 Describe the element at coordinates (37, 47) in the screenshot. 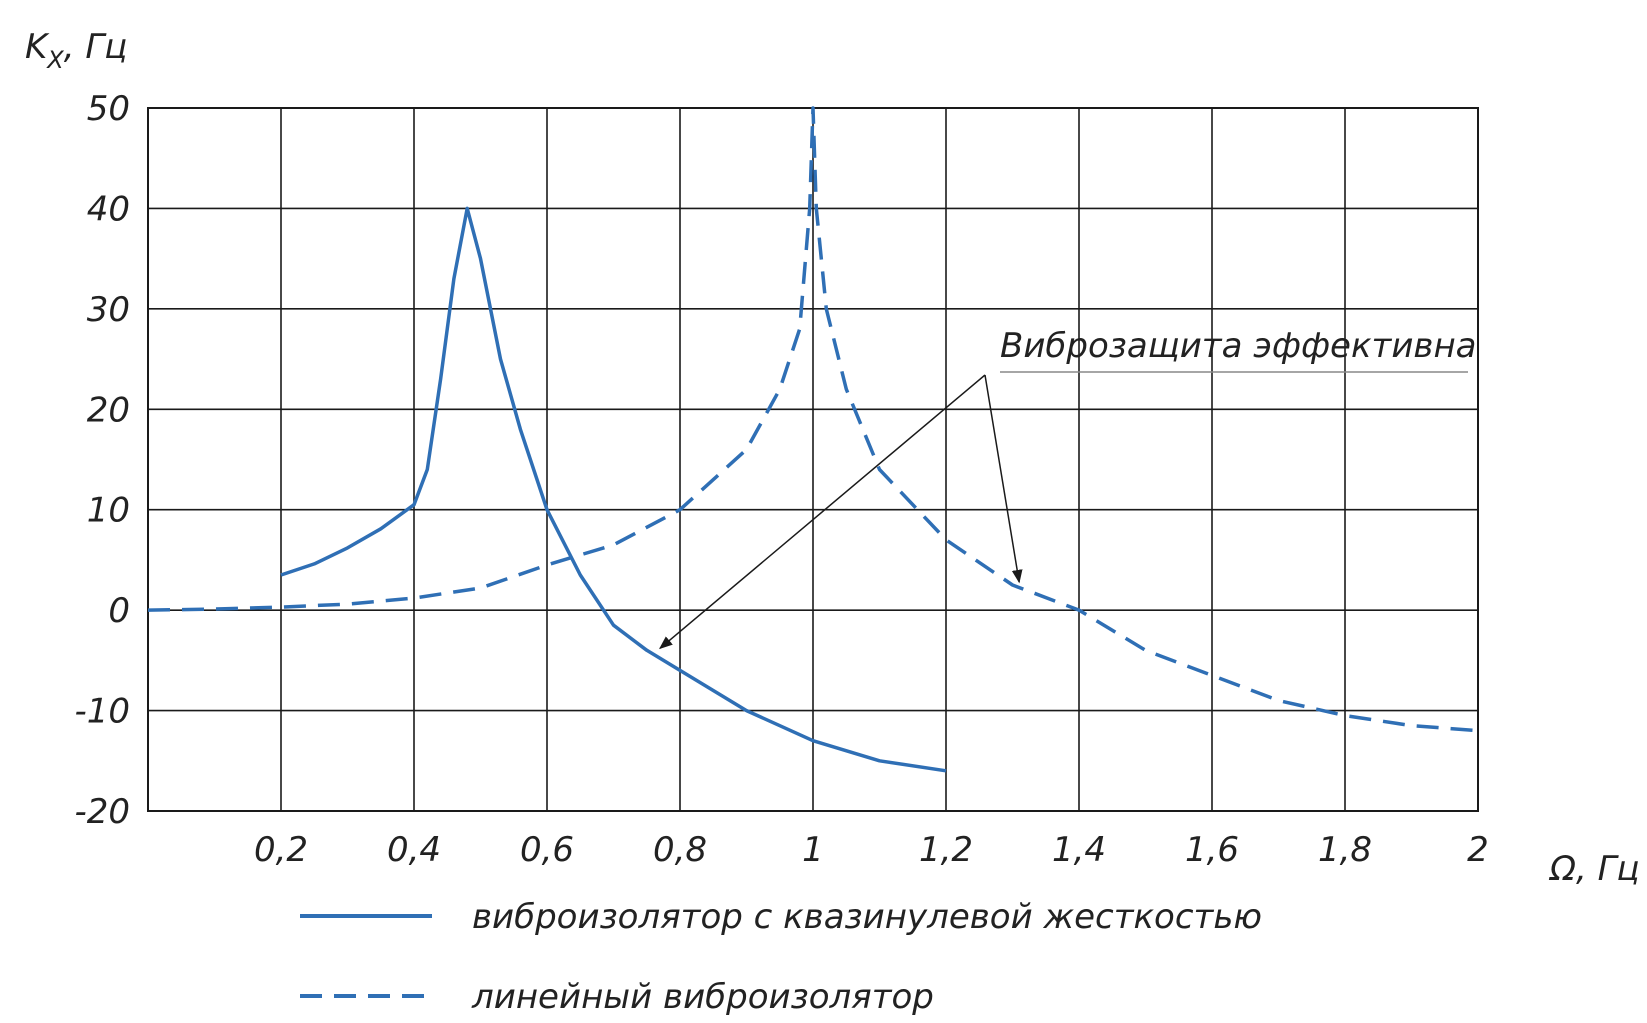

I see `y-axis-title-main: K` at that location.